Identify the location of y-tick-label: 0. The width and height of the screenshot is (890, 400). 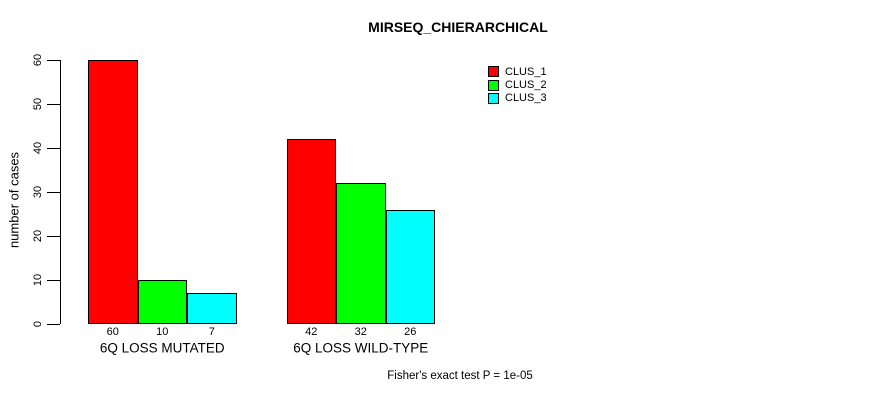
(38, 324).